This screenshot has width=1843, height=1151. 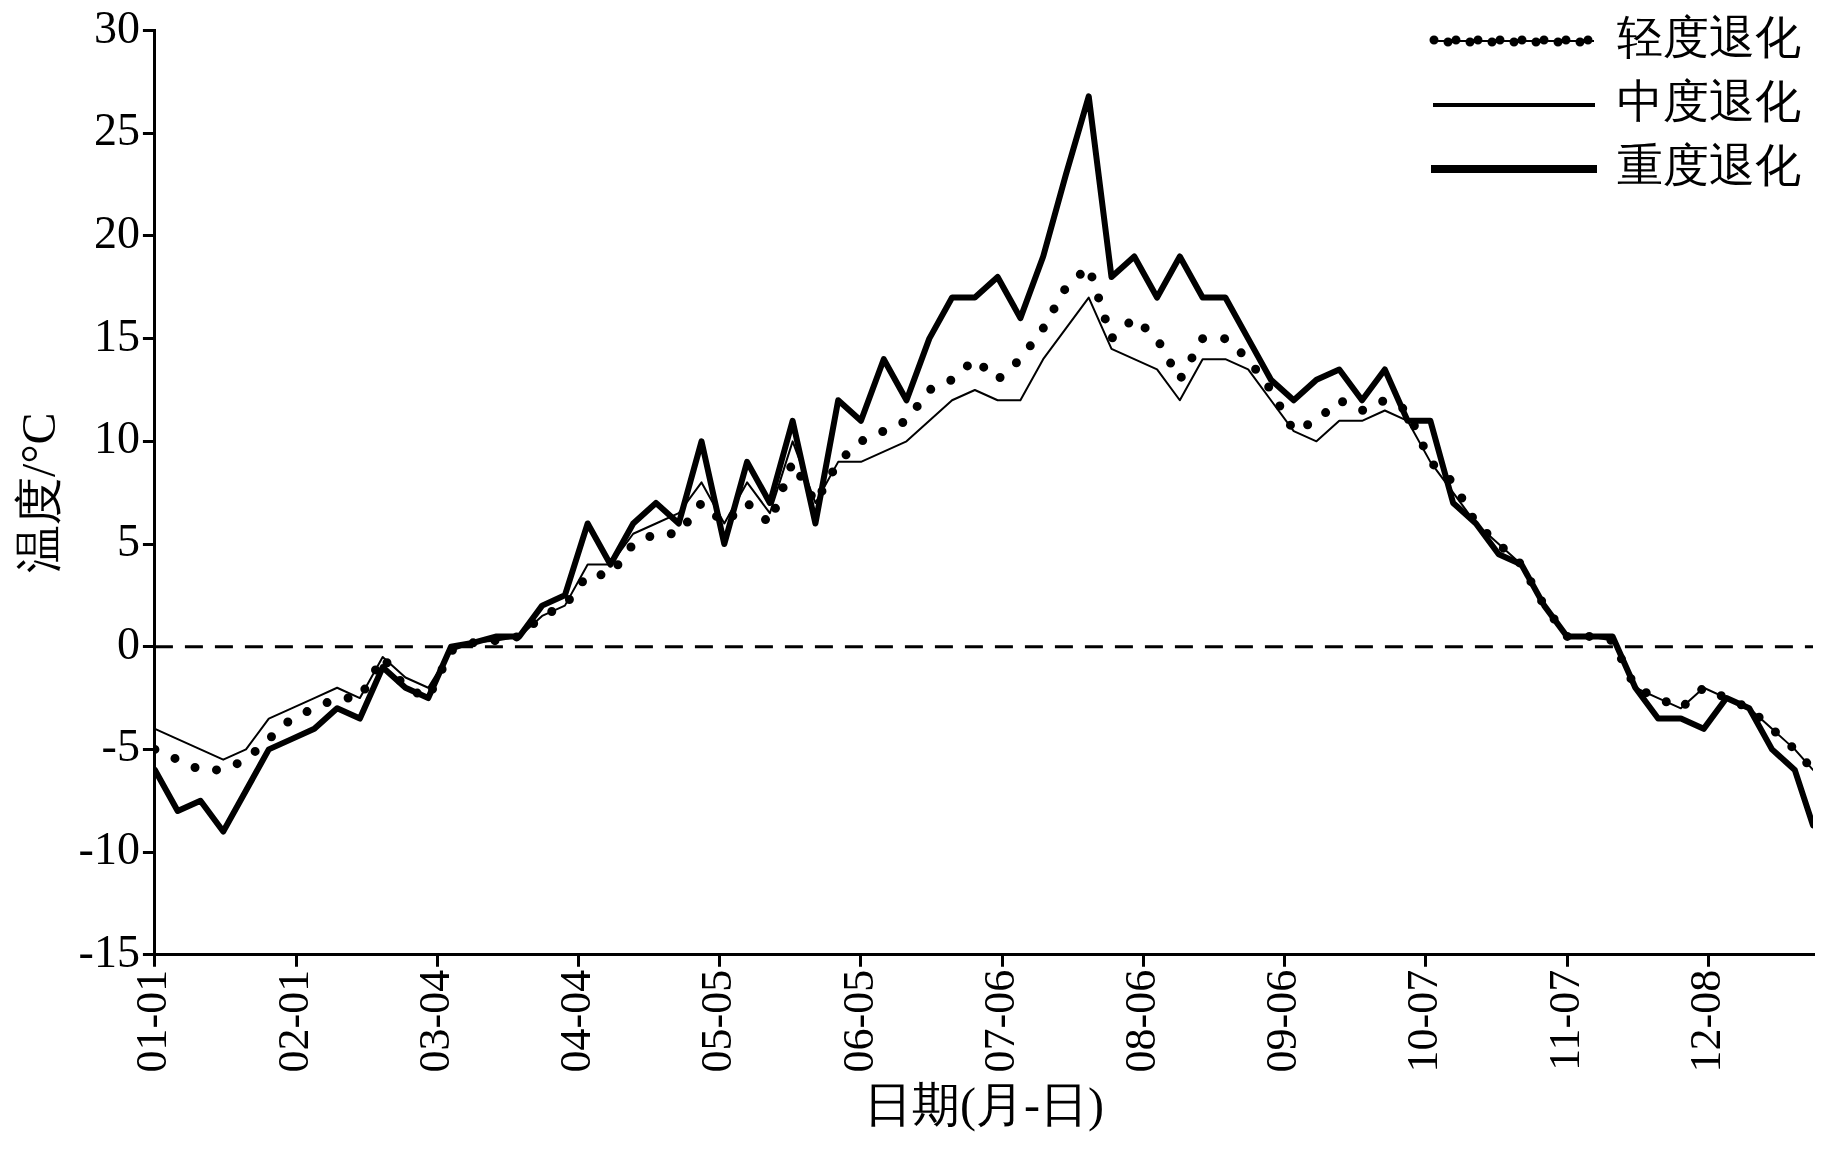 What do you see at coordinates (983, 1104) in the screenshot?
I see `x-axis-title: 日期(月-日)` at bounding box center [983, 1104].